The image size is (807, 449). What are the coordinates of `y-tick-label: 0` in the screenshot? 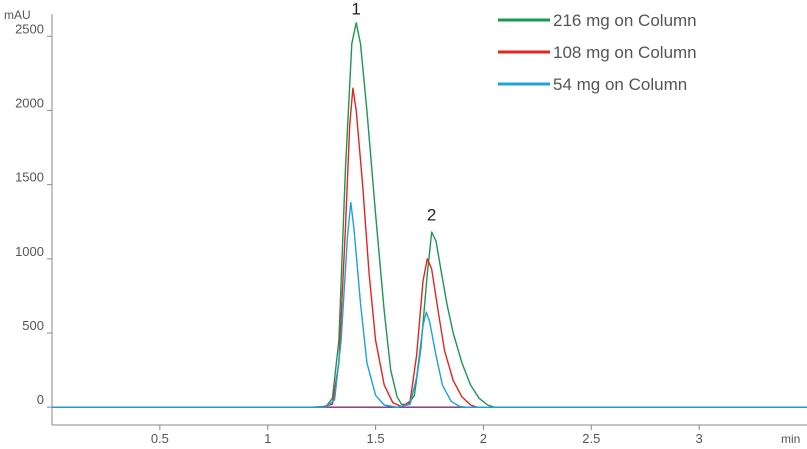 It's located at (40, 399).